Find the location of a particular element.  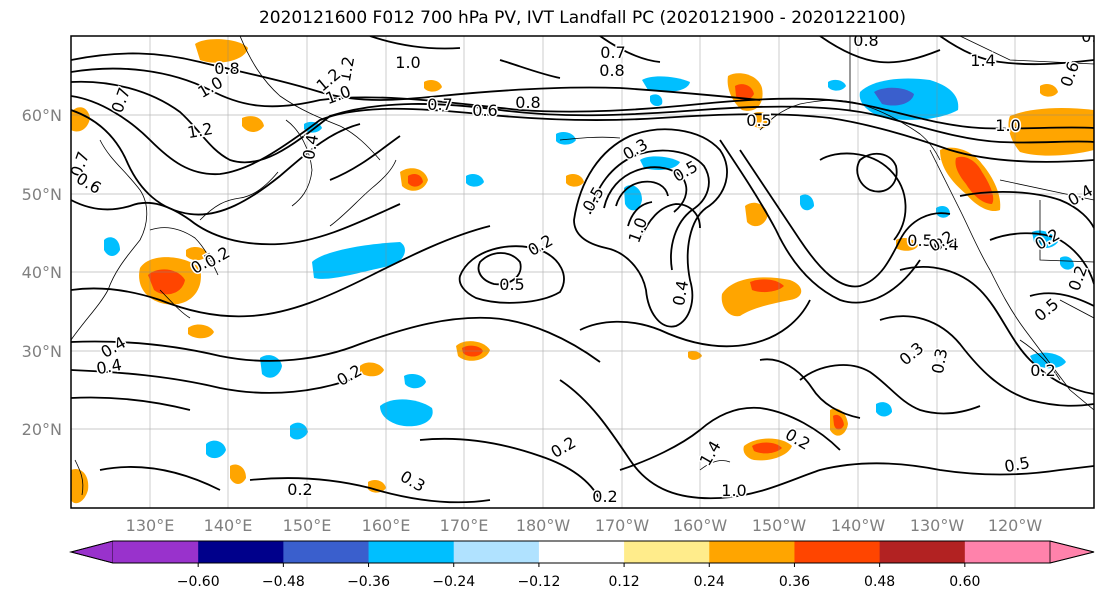

lon-label: 160°E is located at coordinates (386, 525).